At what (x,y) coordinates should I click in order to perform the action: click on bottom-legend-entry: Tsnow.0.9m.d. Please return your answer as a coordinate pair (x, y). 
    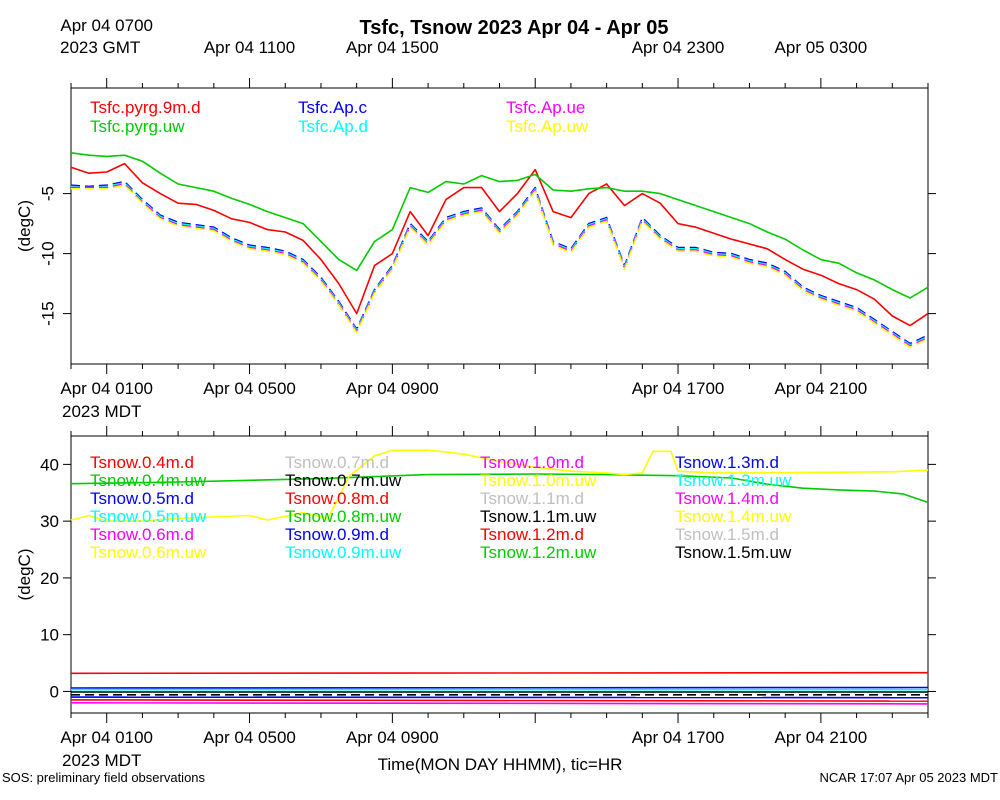
    Looking at the image, I should click on (337, 534).